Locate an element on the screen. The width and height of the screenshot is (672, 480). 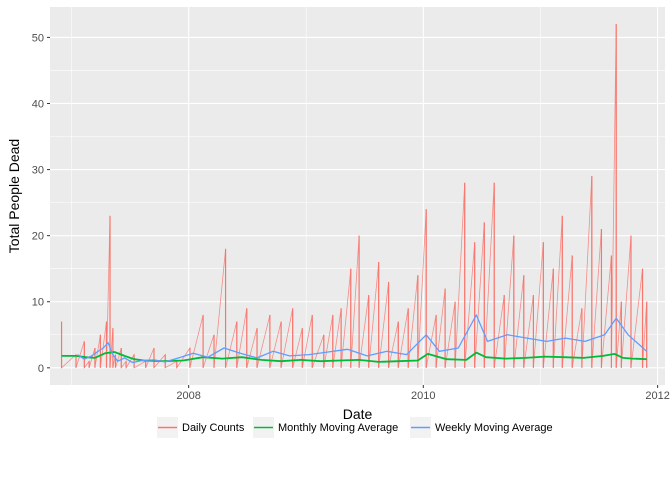
y-axis-title: Total People Dead is located at coordinates (14, 196).